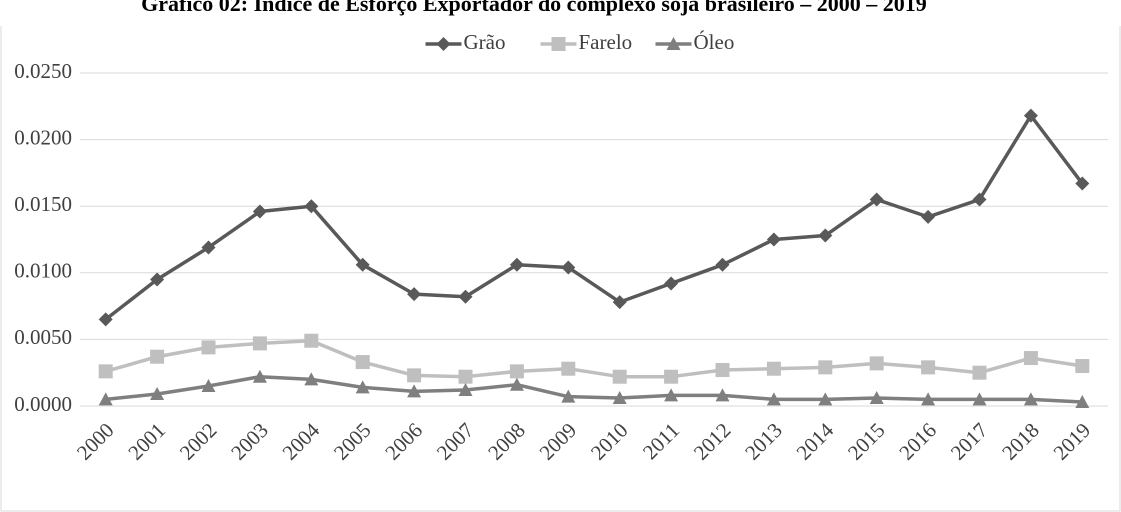  What do you see at coordinates (609, 441) in the screenshot?
I see `x-tick-label: 2010` at bounding box center [609, 441].